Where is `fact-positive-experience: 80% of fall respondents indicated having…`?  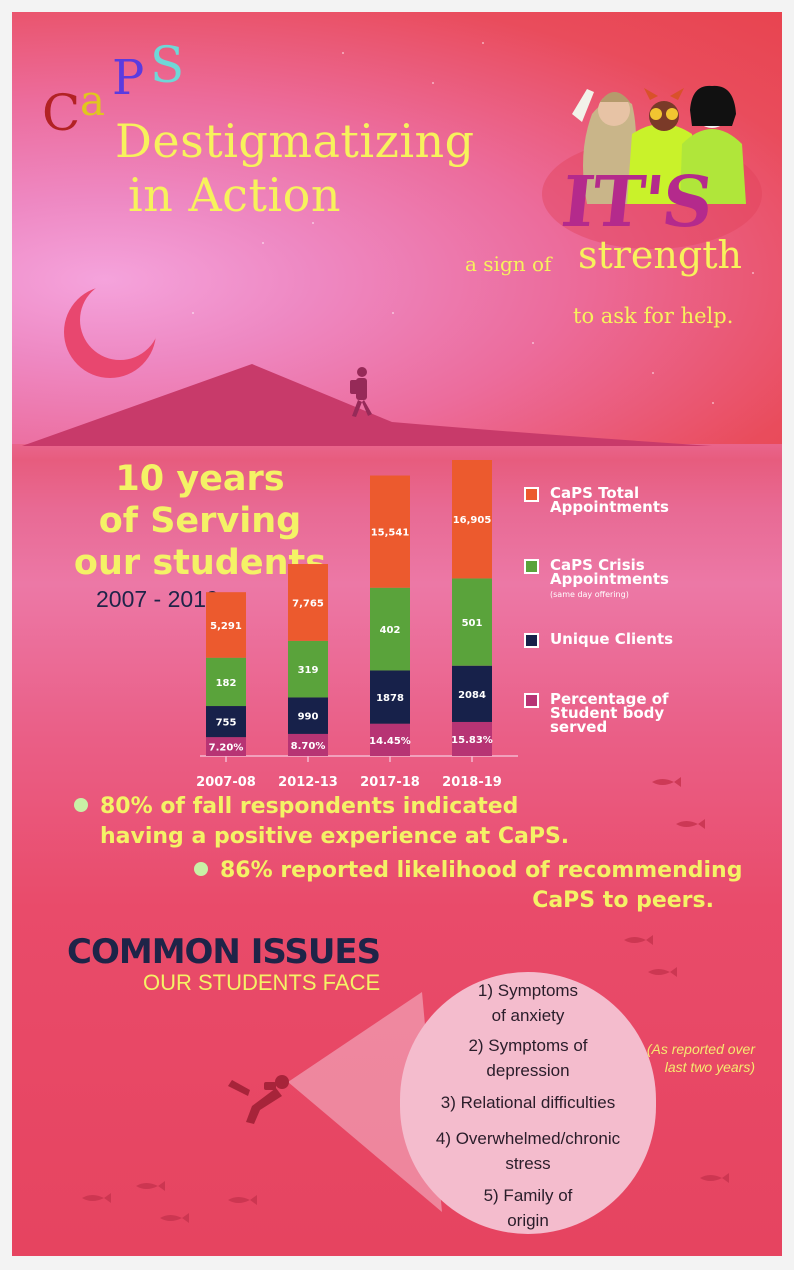
fact-positive-experience: 80% of fall respondents indicated having… is located at coordinates (321, 822).